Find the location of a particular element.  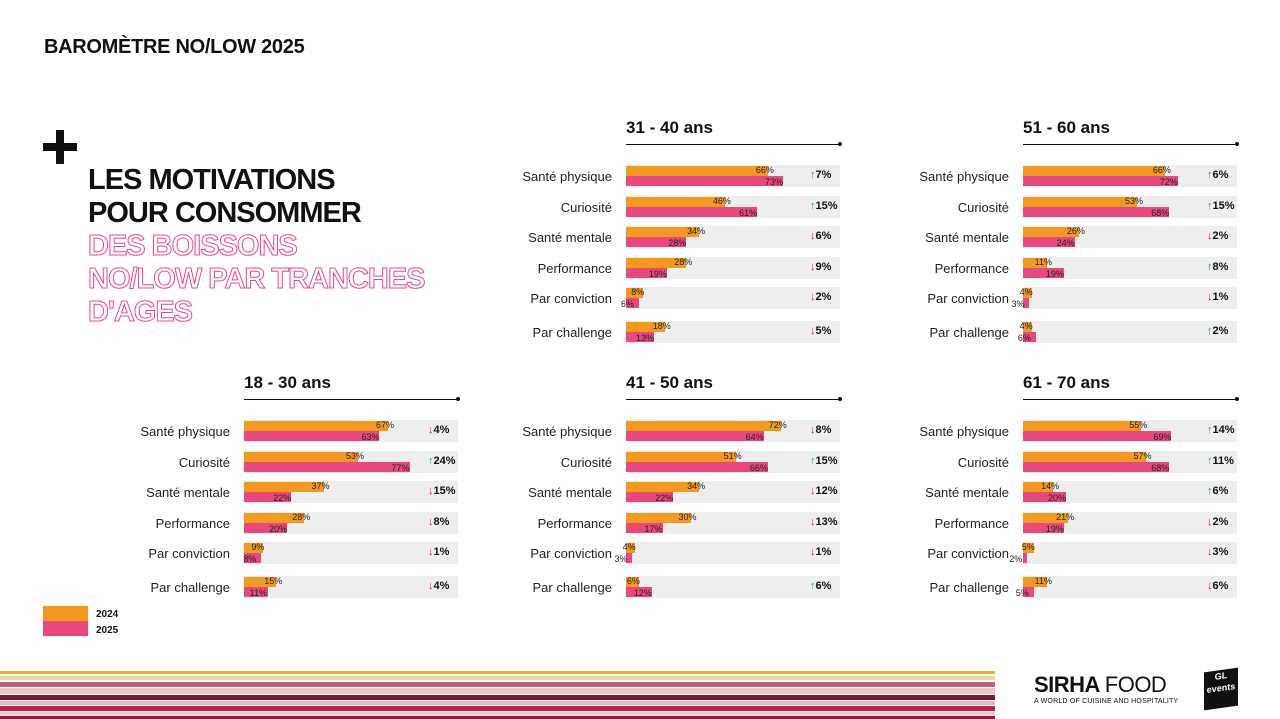

delta-value: 14% is located at coordinates (1223, 430).